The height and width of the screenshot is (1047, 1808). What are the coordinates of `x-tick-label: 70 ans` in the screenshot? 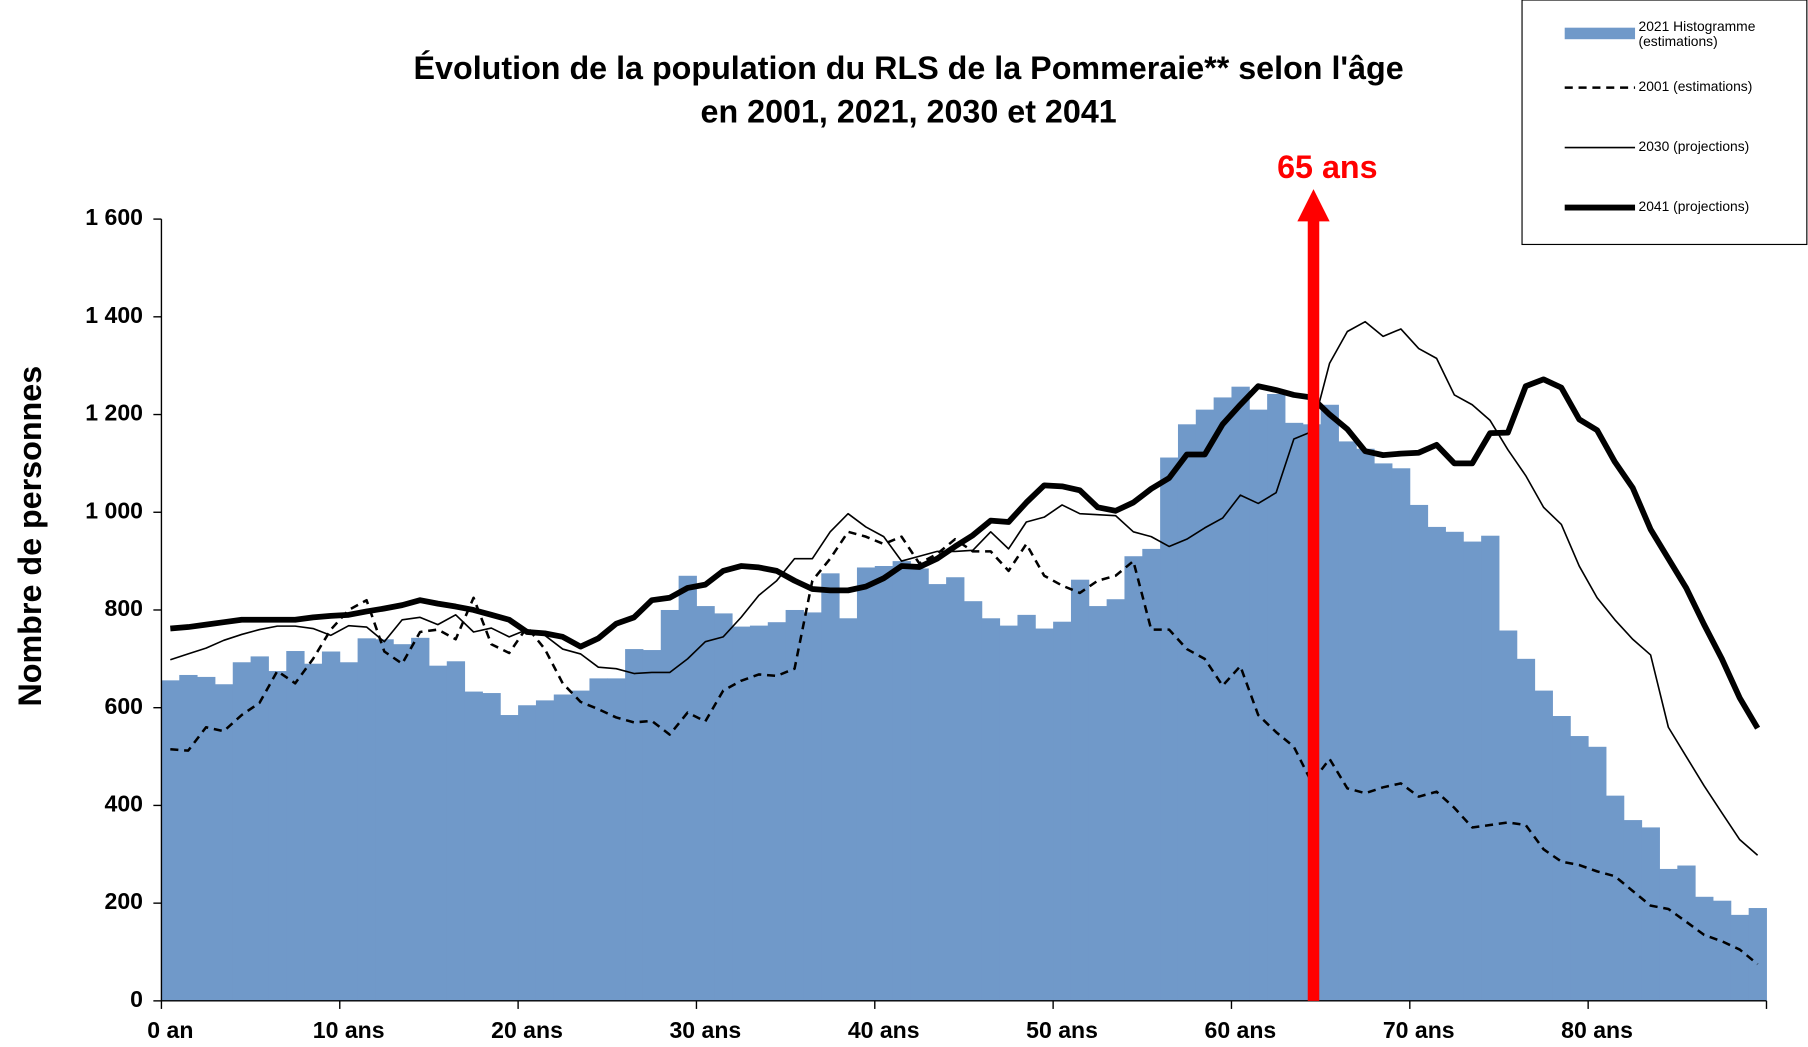 It's located at (1419, 1030).